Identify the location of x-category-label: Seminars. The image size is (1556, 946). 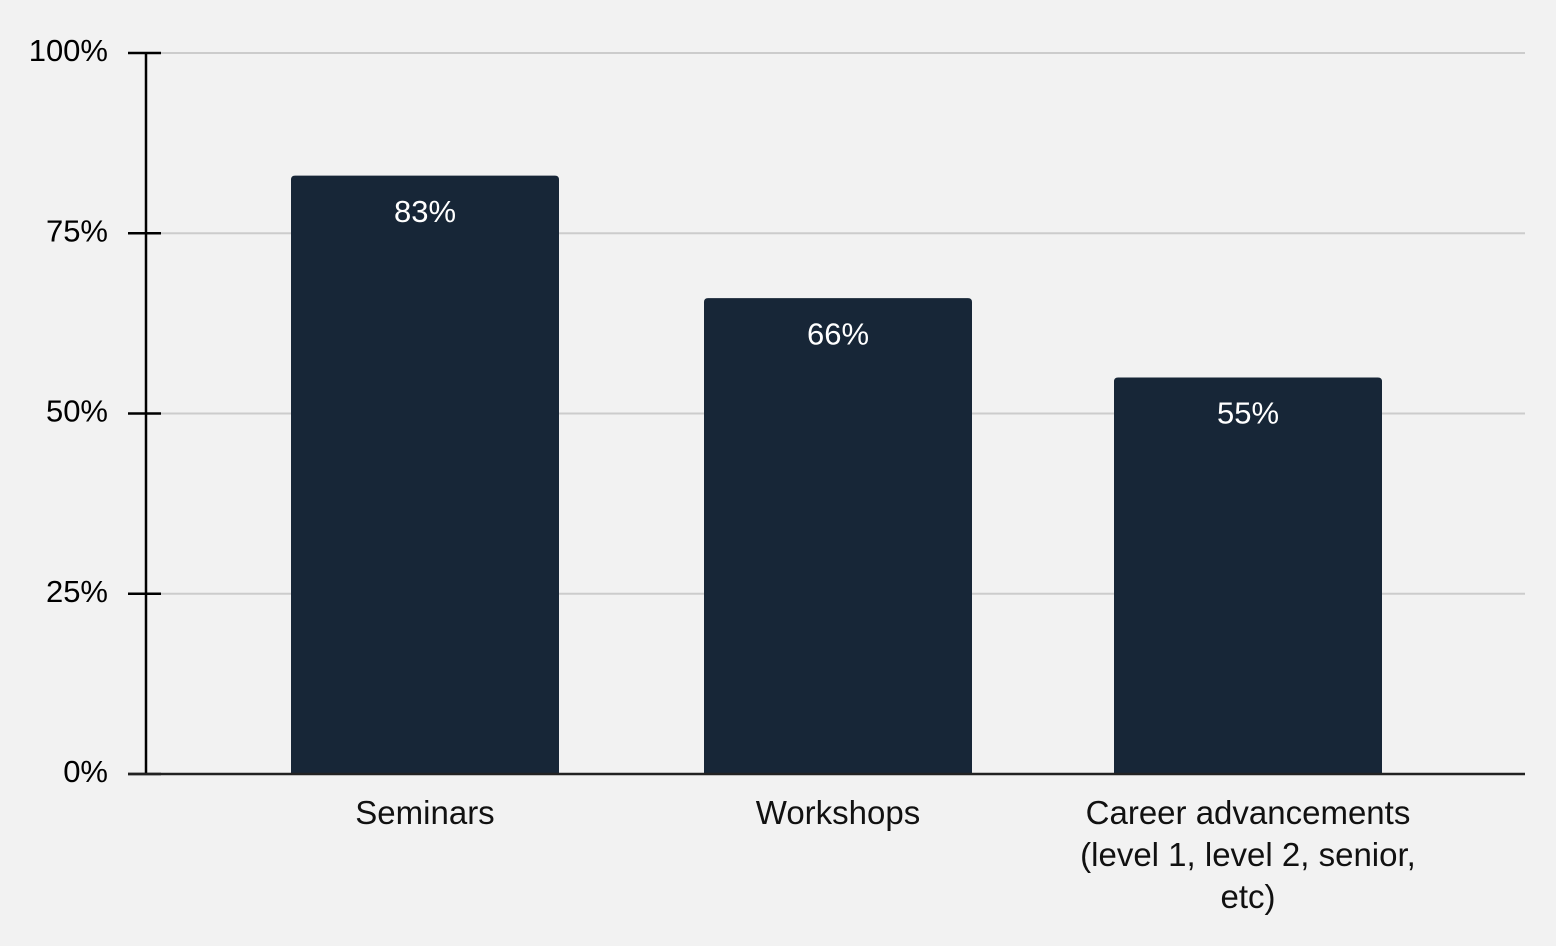
(424, 812).